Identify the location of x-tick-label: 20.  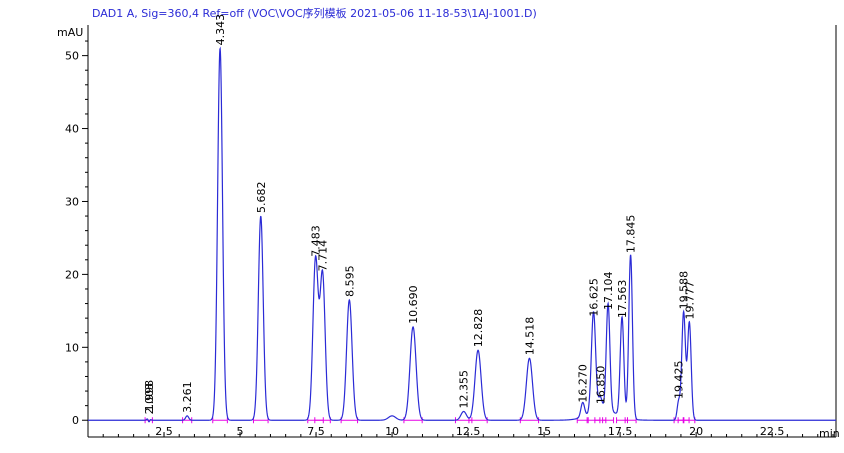
(696, 431).